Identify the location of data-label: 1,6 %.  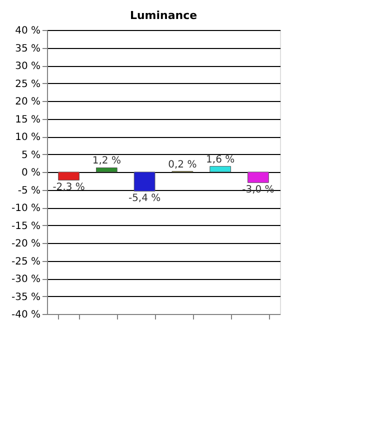
(220, 160).